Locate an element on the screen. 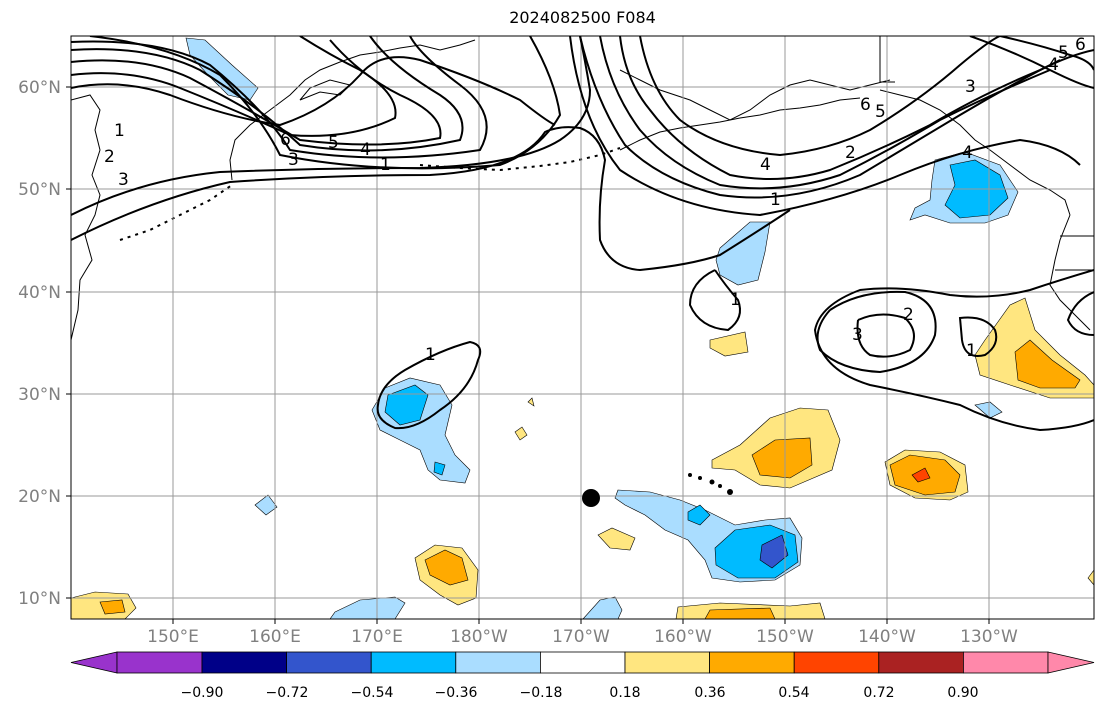 The height and width of the screenshot is (712, 1105). lon-label: 170°W is located at coordinates (581, 637).